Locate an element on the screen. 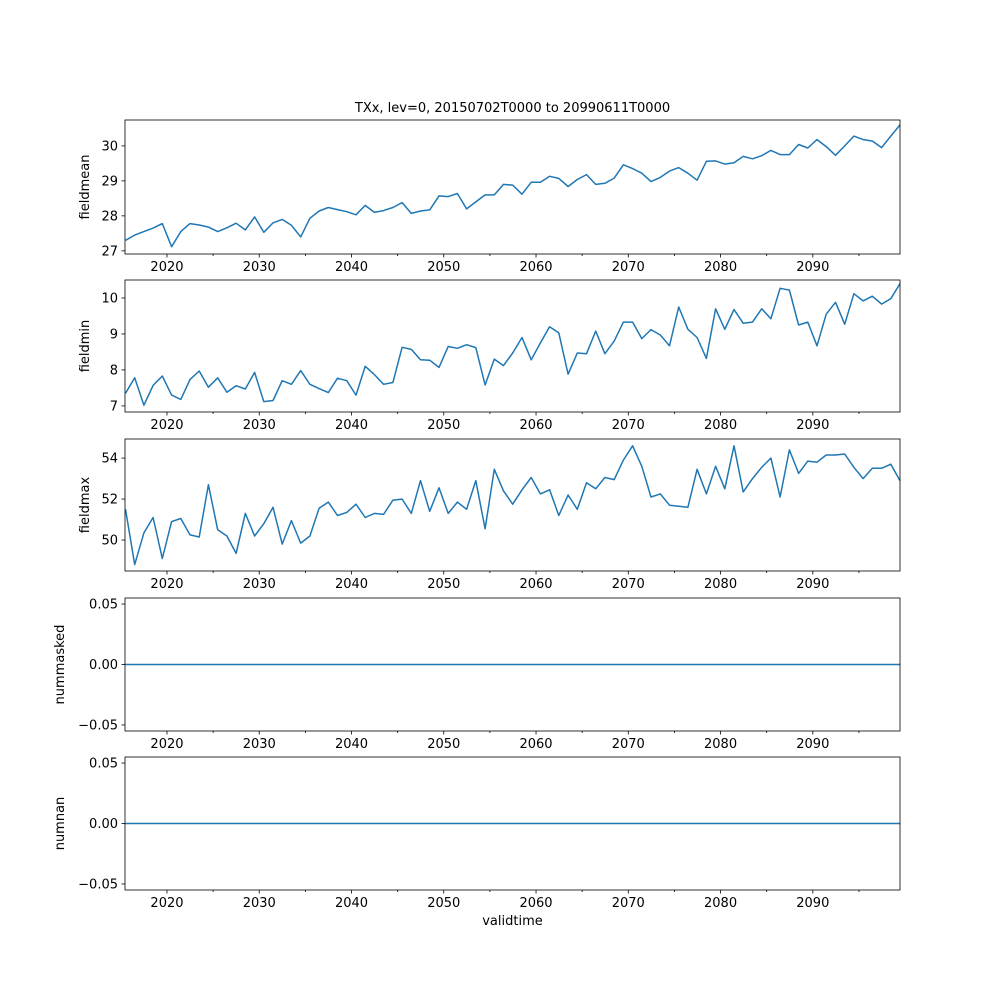  y-tick-label: 30 is located at coordinates (109, 146).